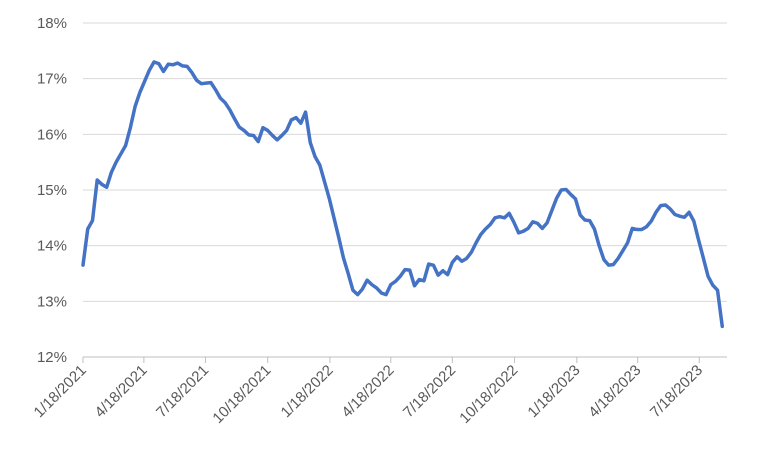 This screenshot has width=768, height=466. What do you see at coordinates (429, 391) in the screenshot?
I see `x-tick-label: 7/18/2022` at bounding box center [429, 391].